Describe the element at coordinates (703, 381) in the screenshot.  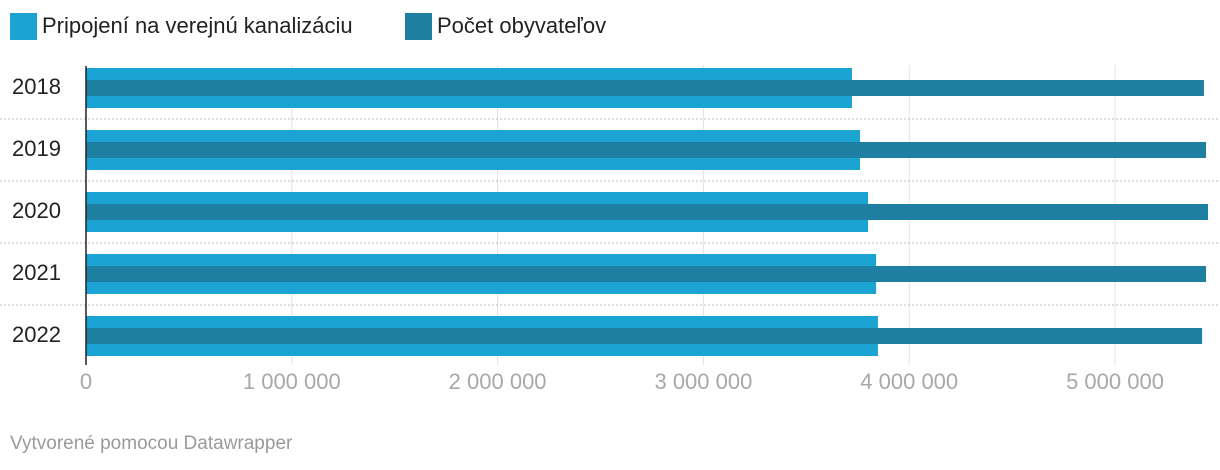
I see `x-tick-label: 3 000 000` at that location.